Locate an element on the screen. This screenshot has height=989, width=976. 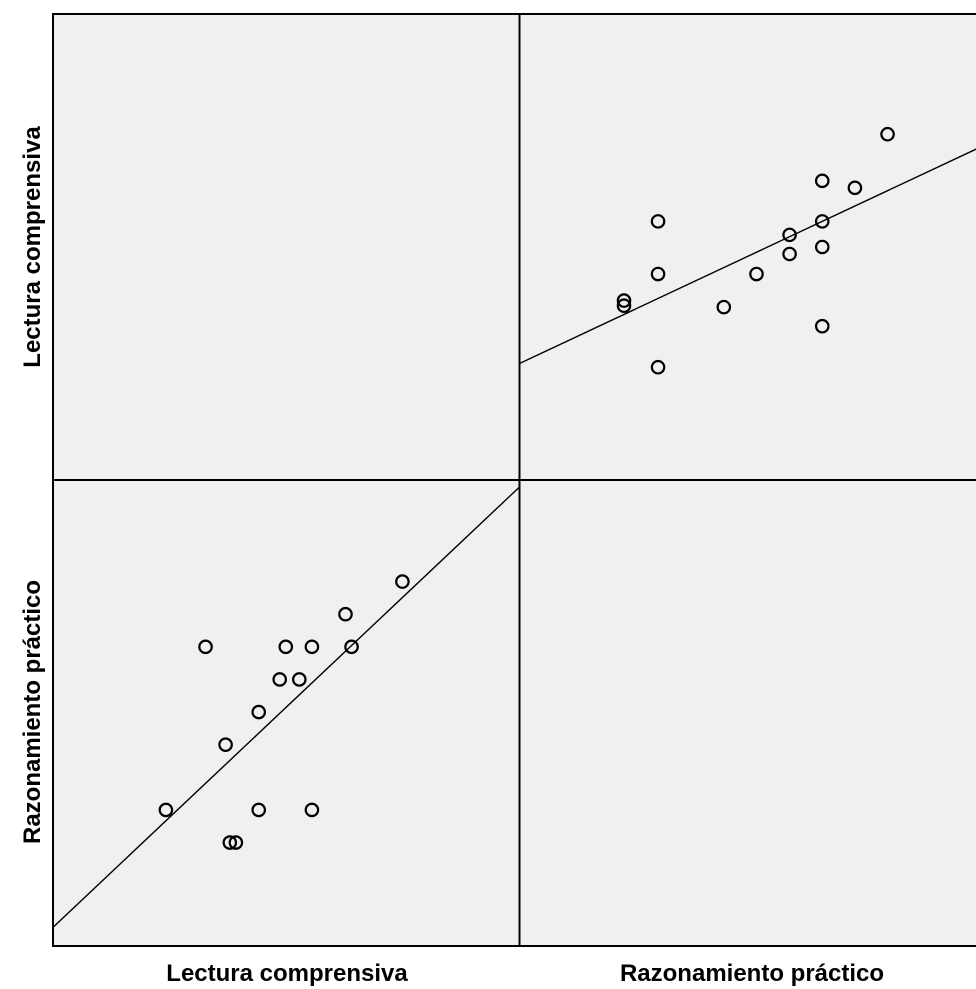
fit-line is located at coordinates (747, 256).